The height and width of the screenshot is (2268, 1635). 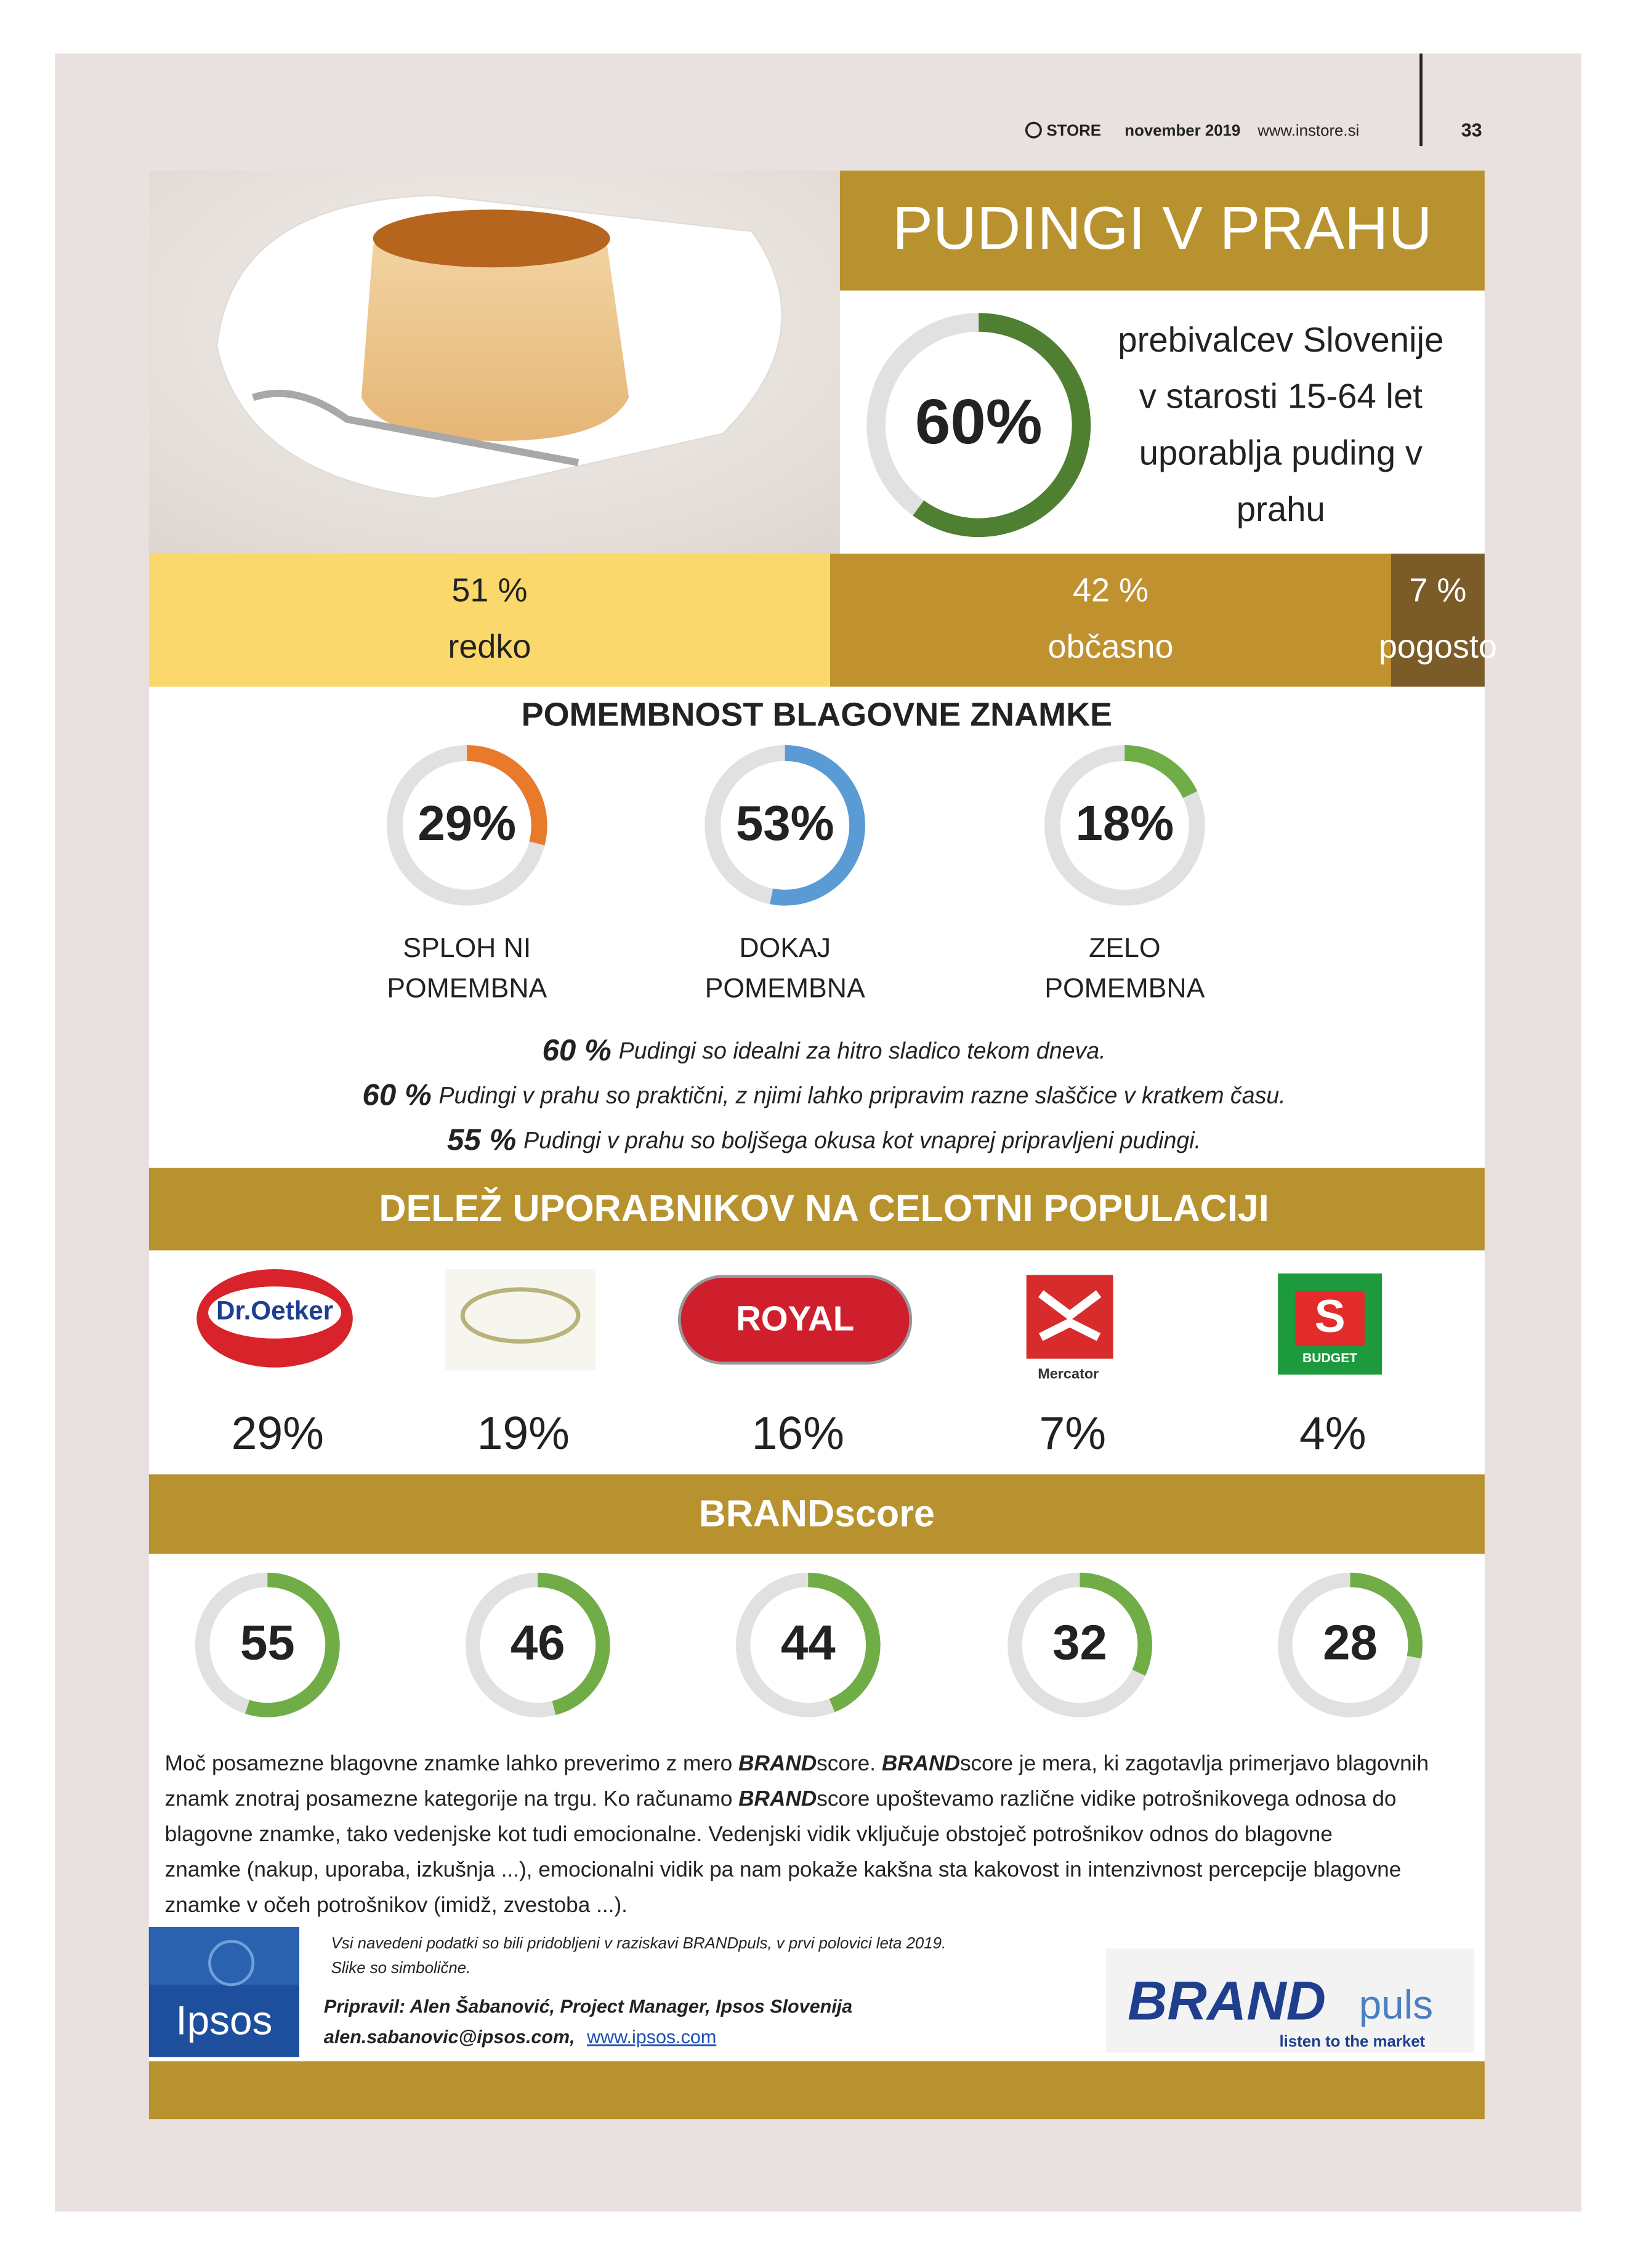 I want to click on ipsos-text: Ipsos, so click(x=224, y=2021).